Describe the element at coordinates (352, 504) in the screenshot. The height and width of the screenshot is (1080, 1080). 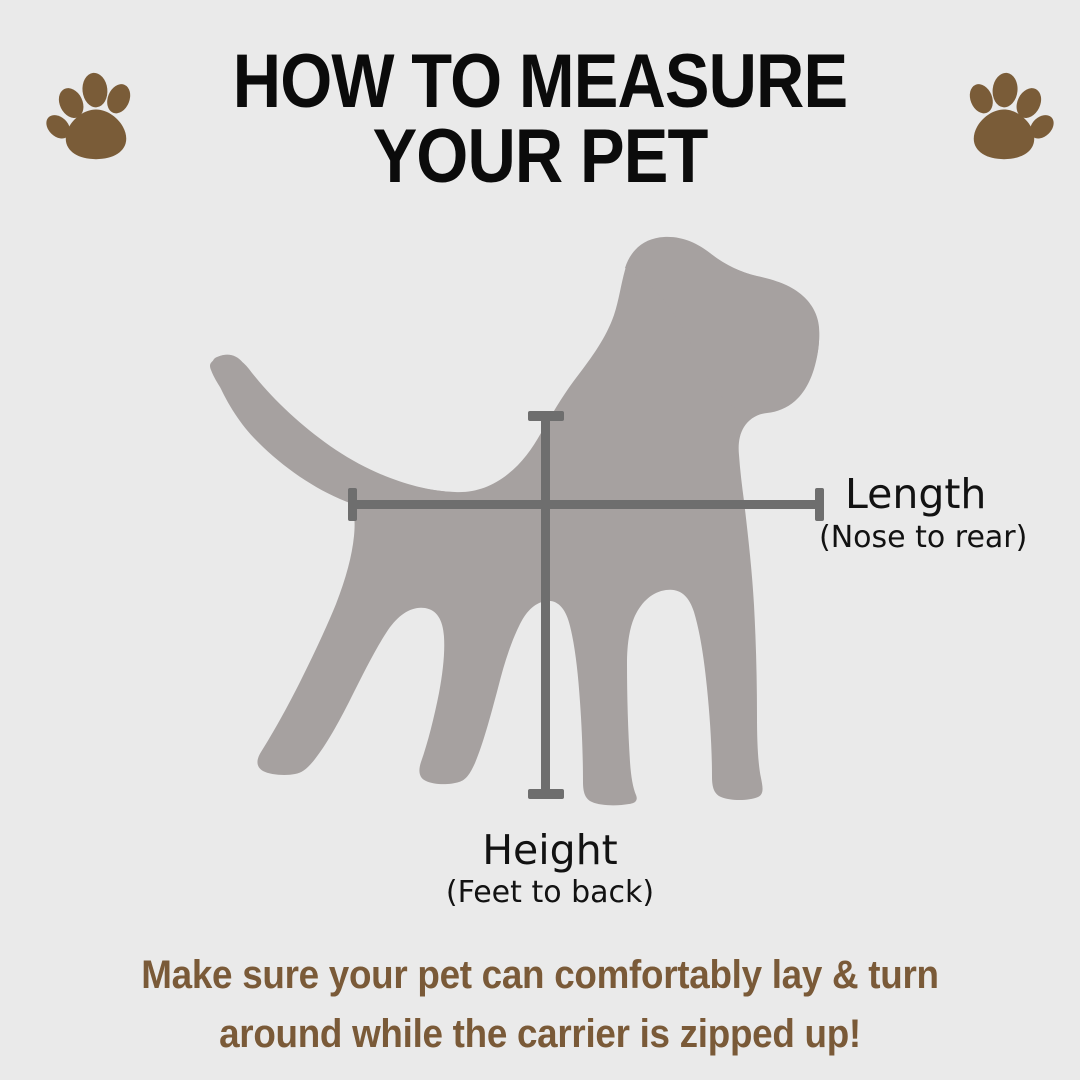
I see `length-line-left-cap` at that location.